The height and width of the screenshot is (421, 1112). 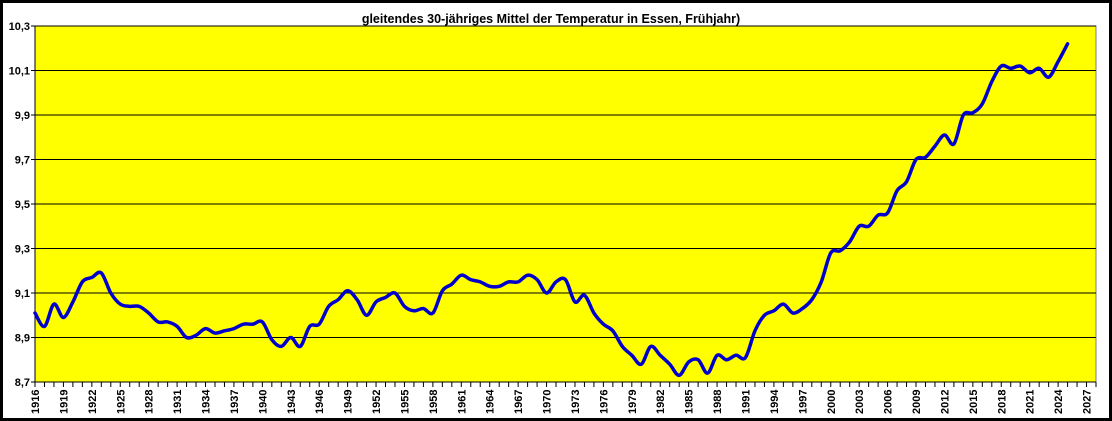 I want to click on x-tick-label: 1994, so click(x=775, y=401).